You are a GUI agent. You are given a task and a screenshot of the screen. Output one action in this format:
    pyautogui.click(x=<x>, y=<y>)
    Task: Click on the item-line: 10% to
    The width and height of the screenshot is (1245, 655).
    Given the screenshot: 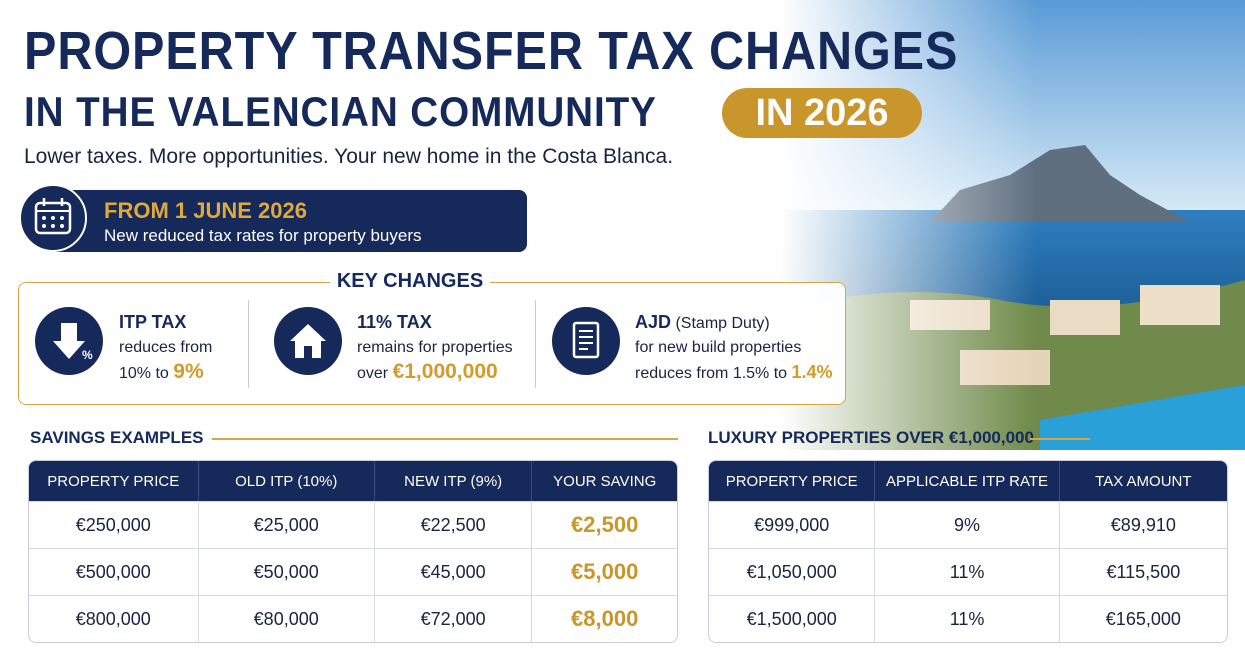 What is the action you would take?
    pyautogui.click(x=144, y=373)
    